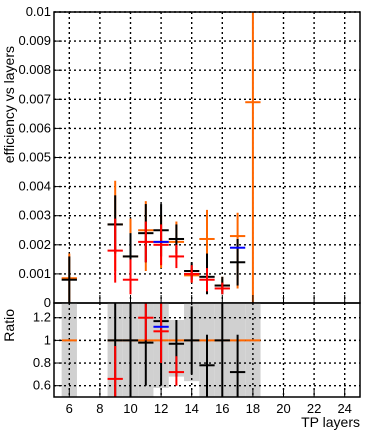 This screenshot has width=372, height=433. I want to click on top-y-tick-label: 0.007, so click(34, 98).